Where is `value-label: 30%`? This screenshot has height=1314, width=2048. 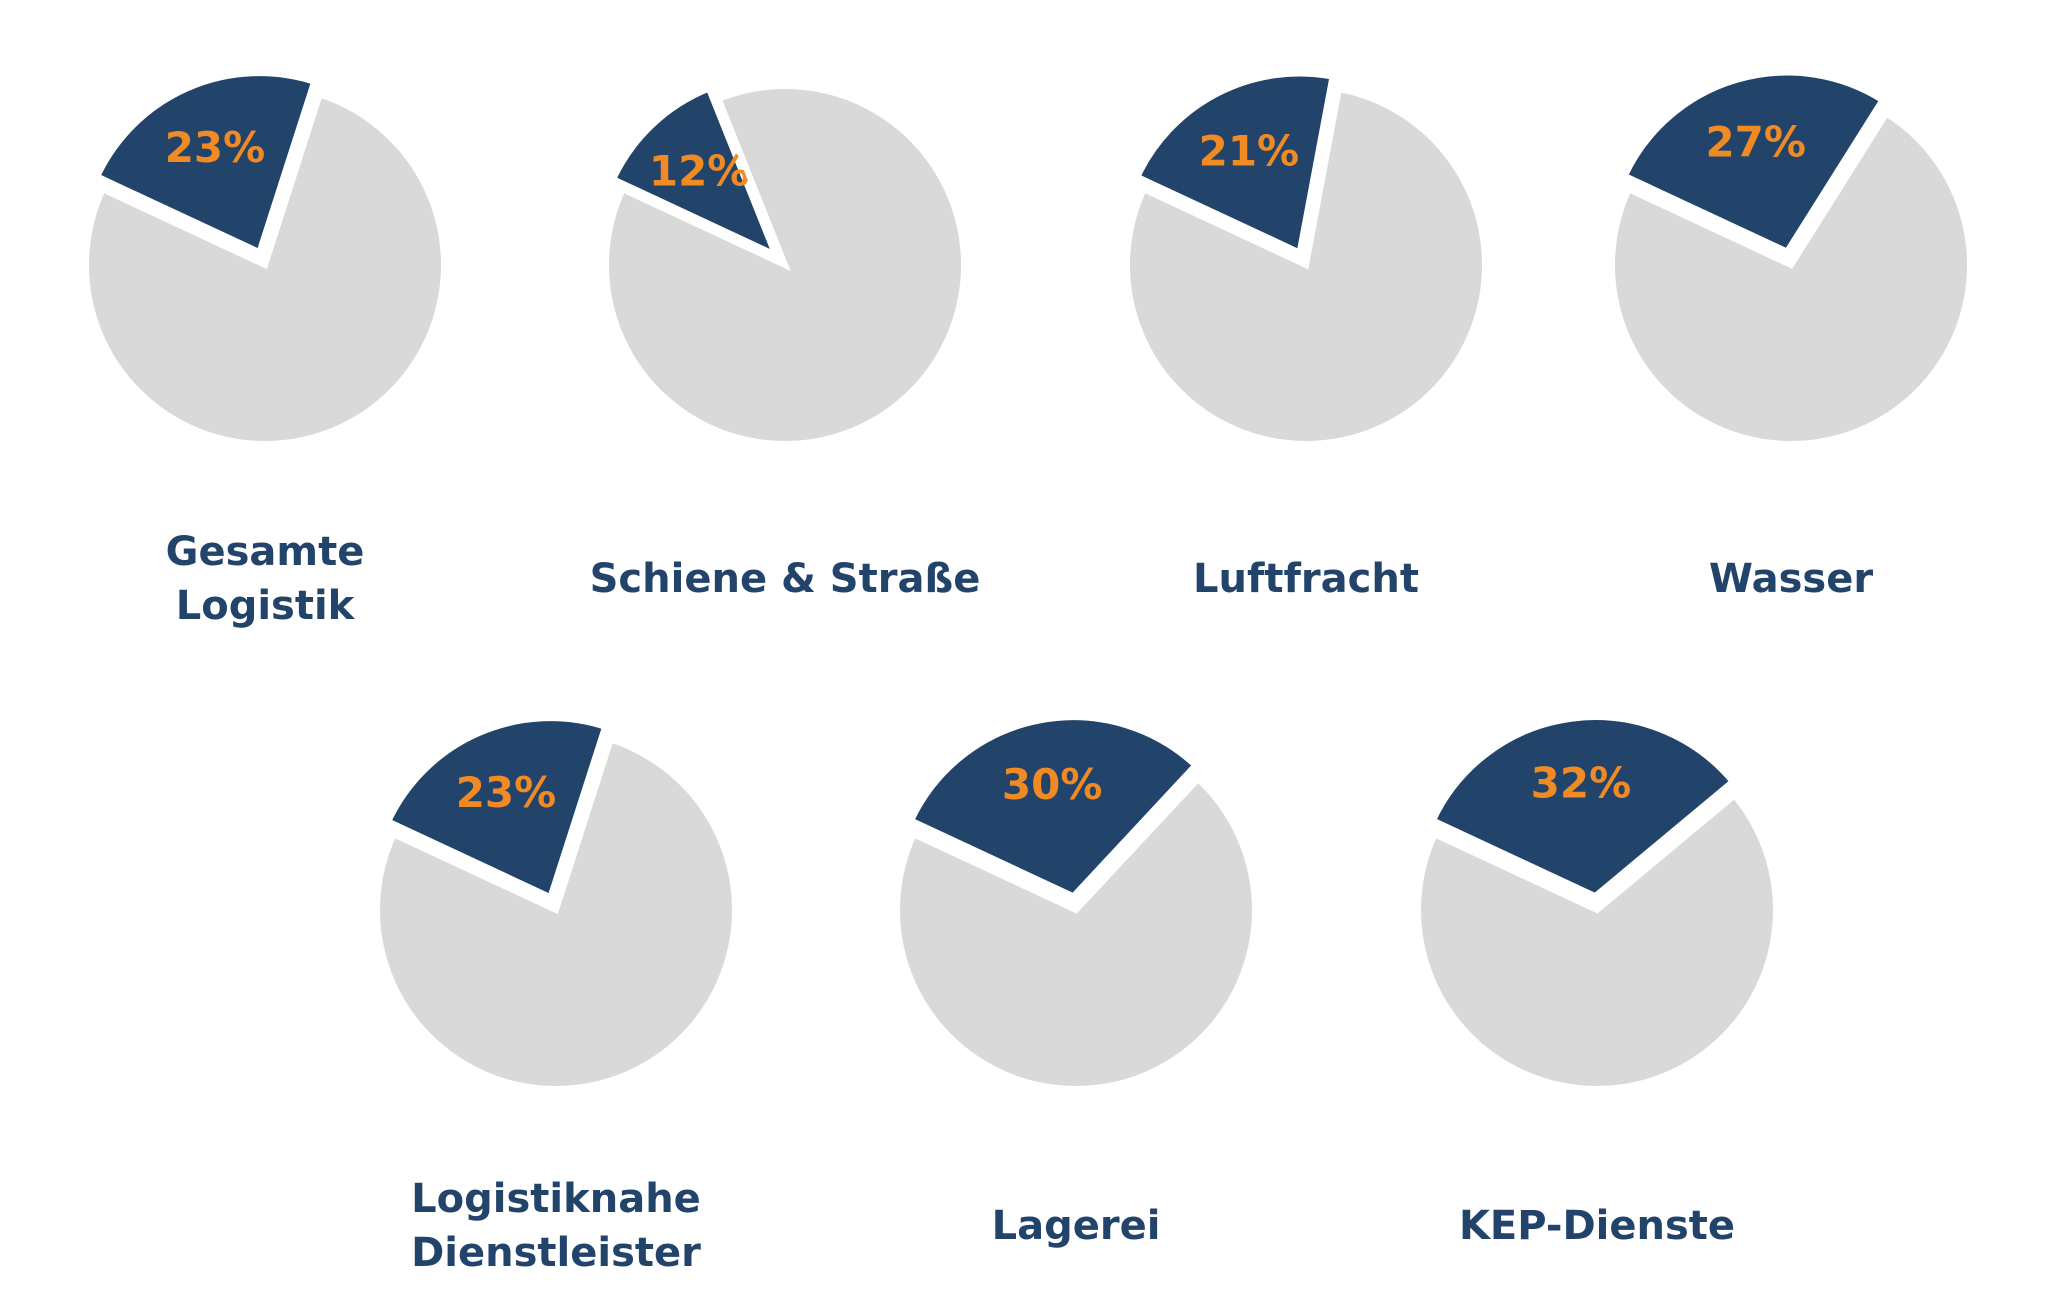
value-label: 30% is located at coordinates (1052, 784).